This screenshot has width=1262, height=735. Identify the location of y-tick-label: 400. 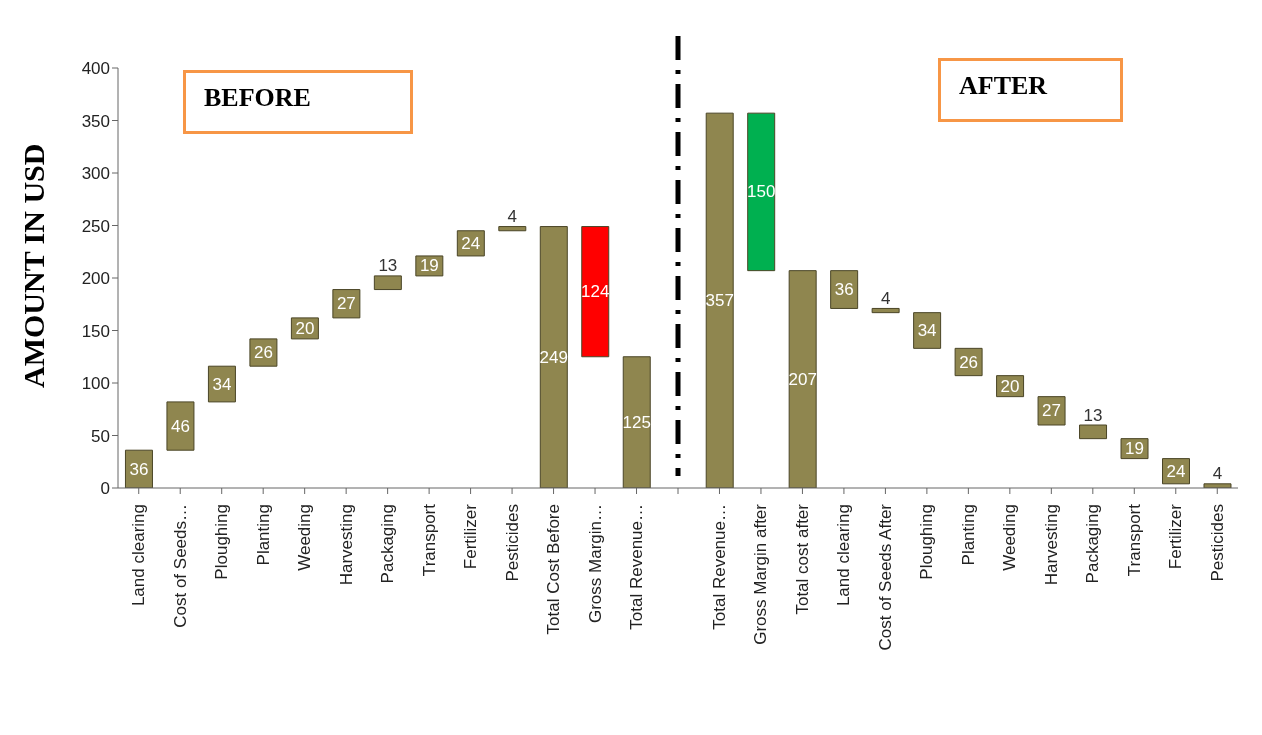
(95, 69).